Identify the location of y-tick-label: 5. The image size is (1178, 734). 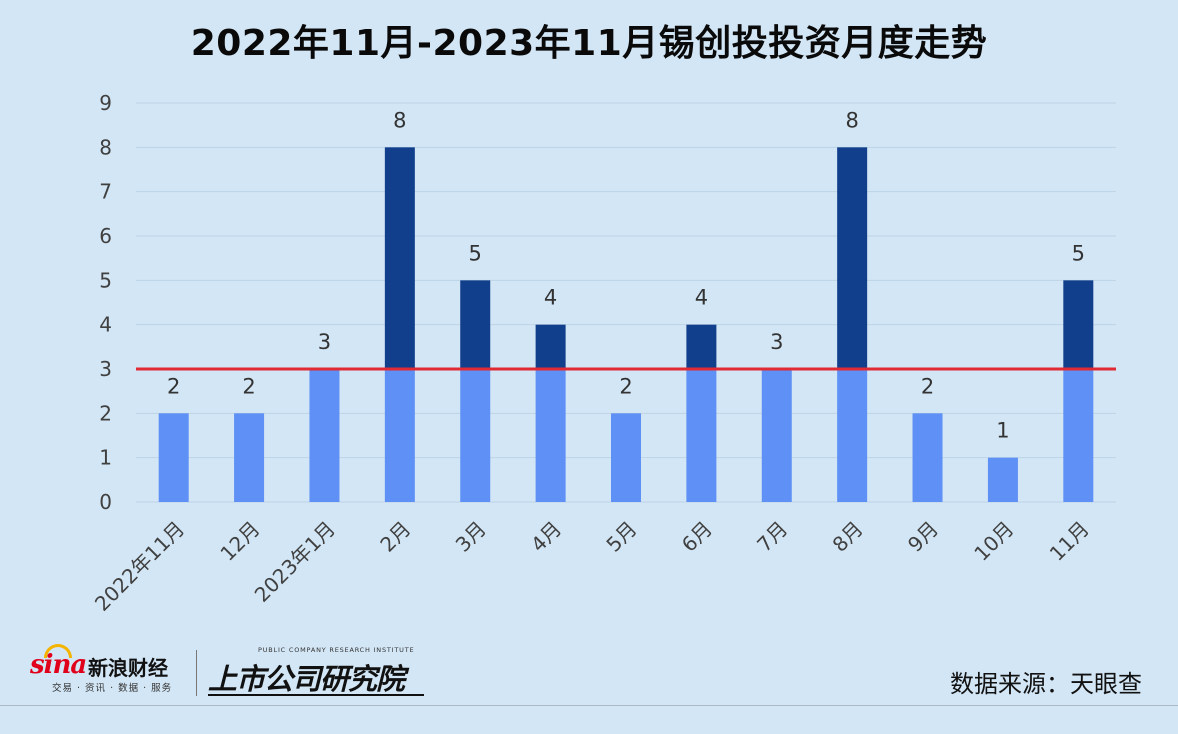
(105, 280).